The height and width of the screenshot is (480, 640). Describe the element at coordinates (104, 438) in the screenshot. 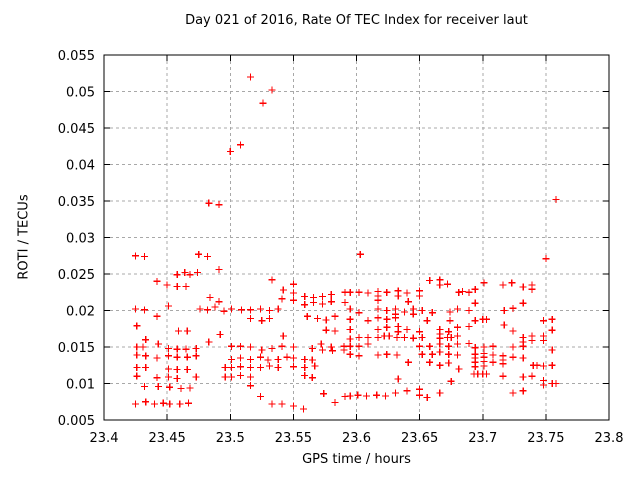

I see `x-tick-label: 23.4` at that location.